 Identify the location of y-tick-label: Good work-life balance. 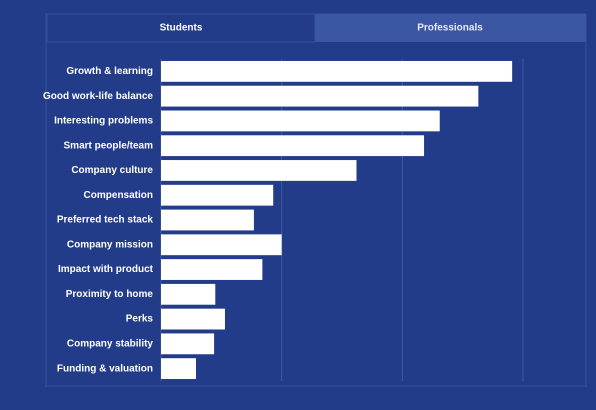
(98, 96).